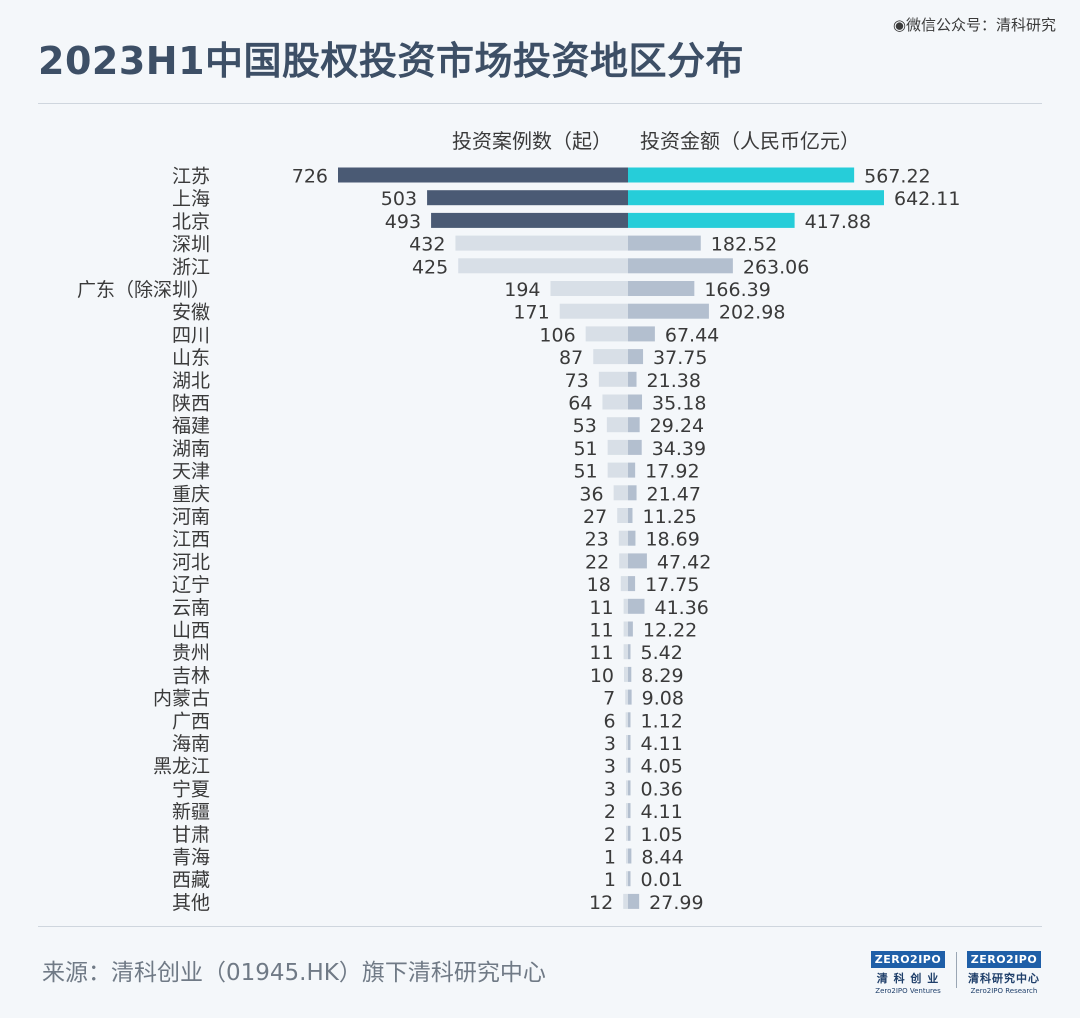  Describe the element at coordinates (585, 449) in the screenshot. I see `cases-value-label: 51` at that location.